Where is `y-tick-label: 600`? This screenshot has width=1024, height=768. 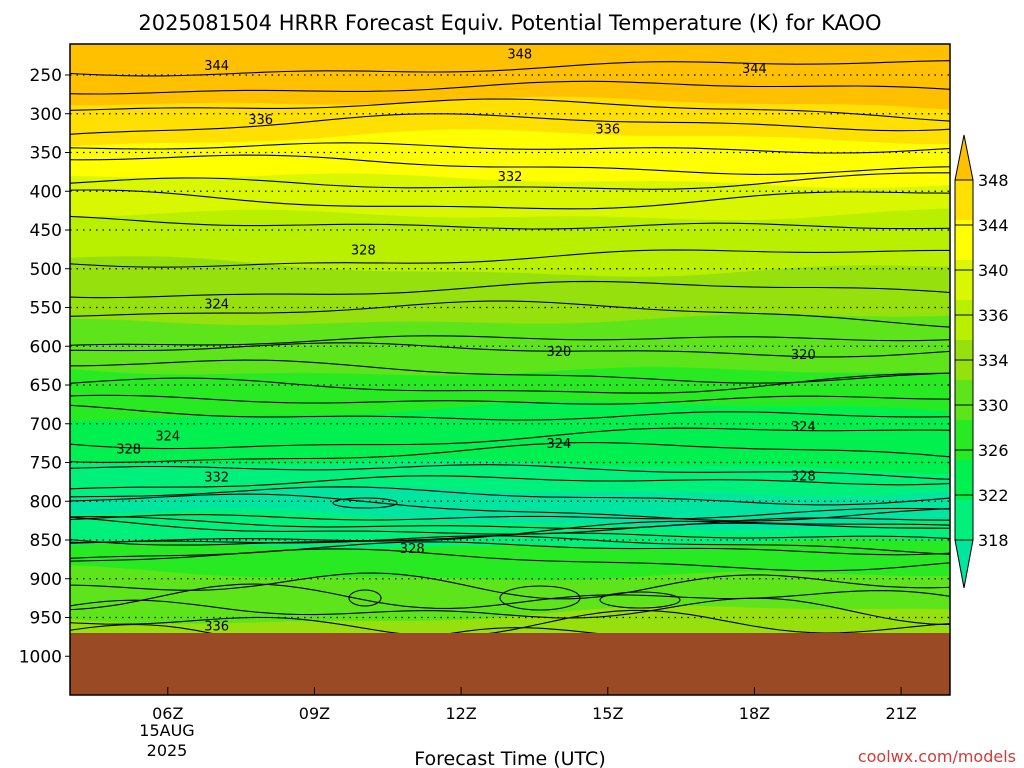
y-tick-label: 600 is located at coordinates (46, 347).